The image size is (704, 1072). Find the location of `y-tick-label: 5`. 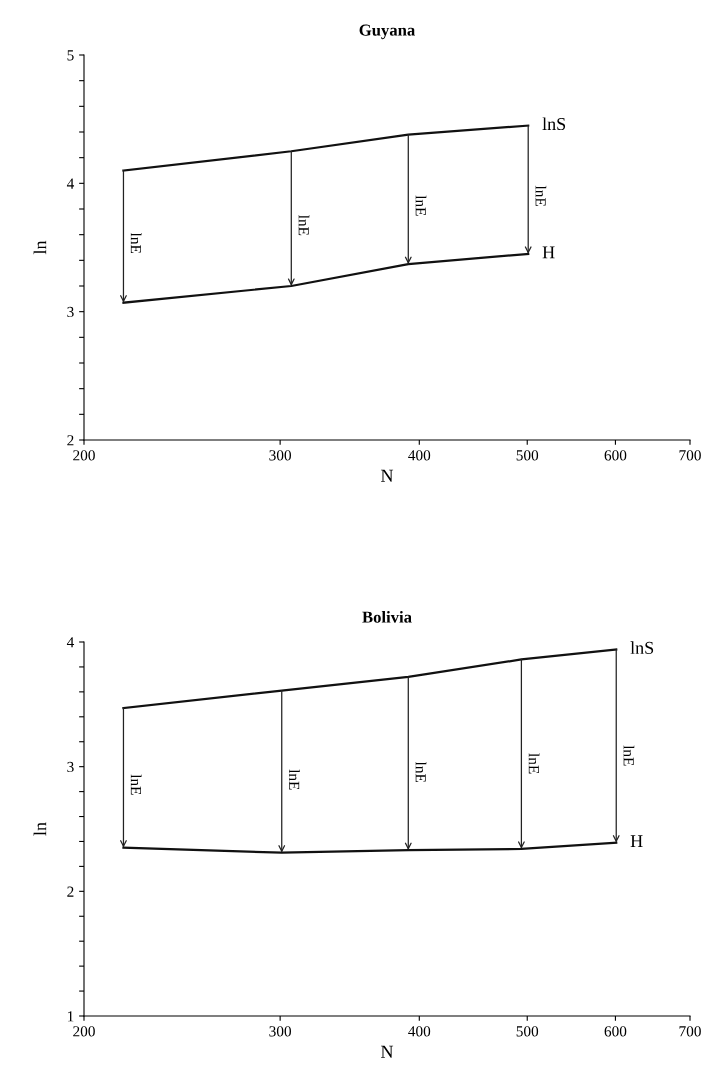

y-tick-label: 5 is located at coordinates (70, 55).